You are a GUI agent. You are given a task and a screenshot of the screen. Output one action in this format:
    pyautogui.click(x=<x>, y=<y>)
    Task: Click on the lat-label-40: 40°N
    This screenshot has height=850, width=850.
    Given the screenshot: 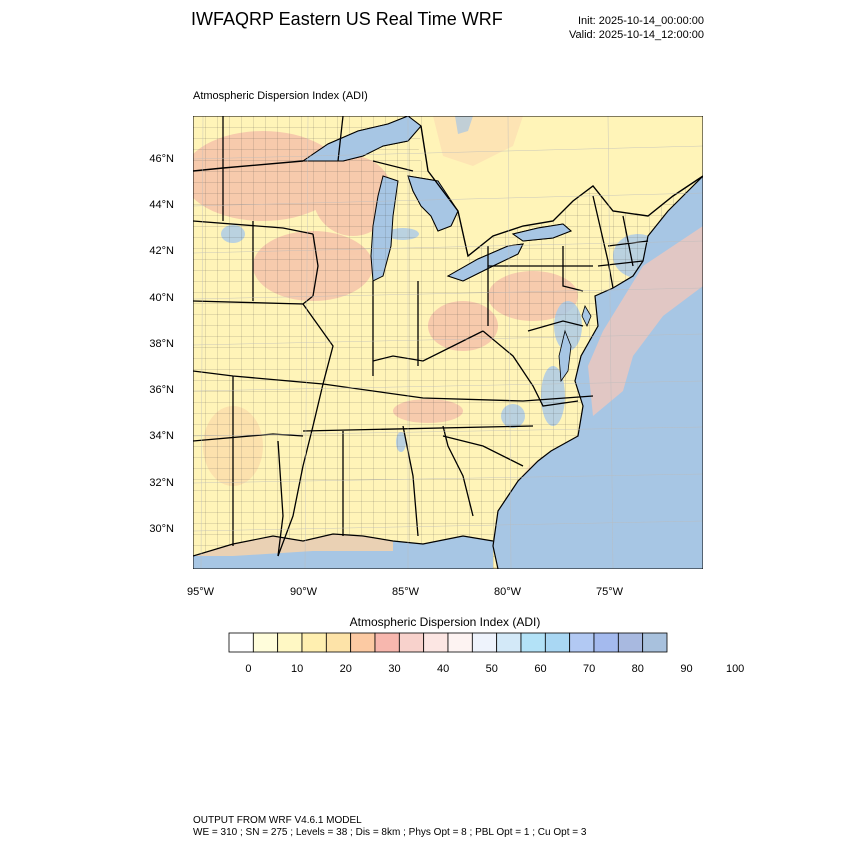 What is the action you would take?
    pyautogui.click(x=161, y=298)
    